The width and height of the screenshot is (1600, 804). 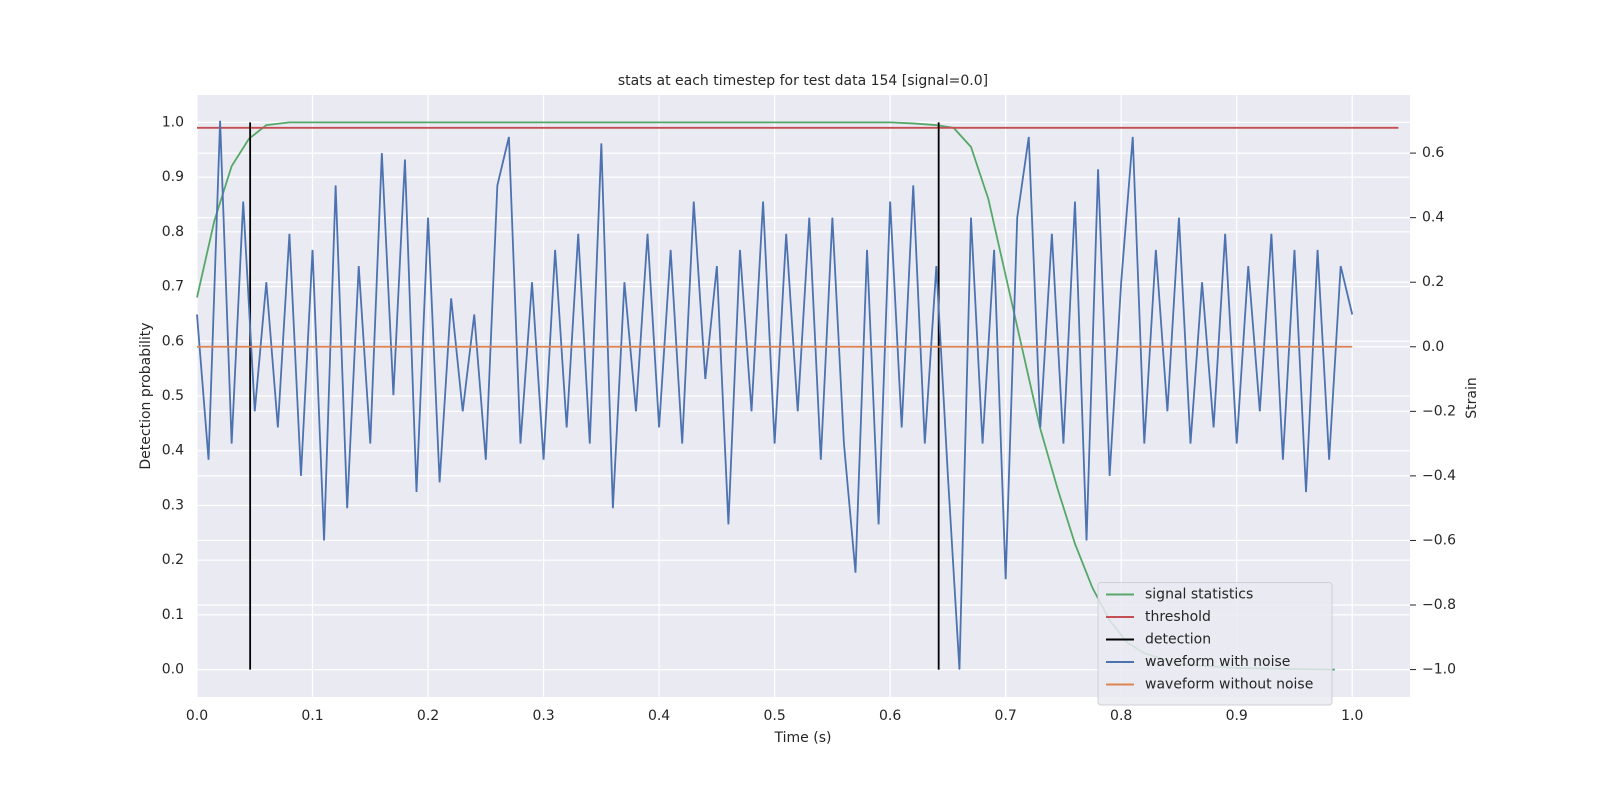 What do you see at coordinates (197, 716) in the screenshot?
I see `x-tick-label: 0.0` at bounding box center [197, 716].